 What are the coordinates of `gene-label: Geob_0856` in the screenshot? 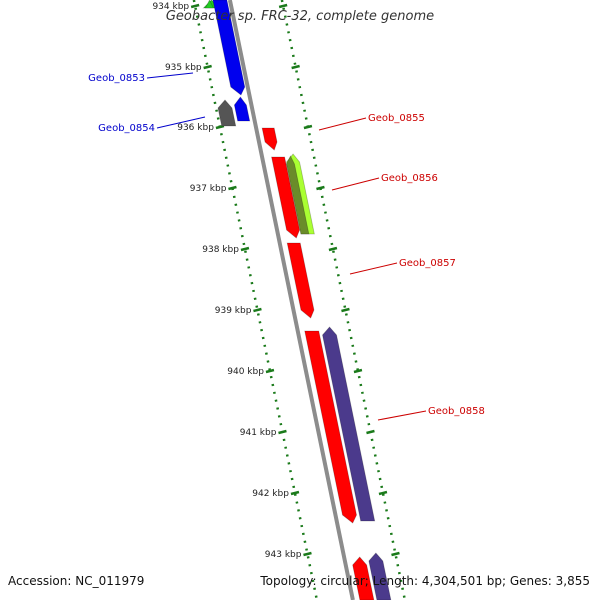 It's located at (409, 178).